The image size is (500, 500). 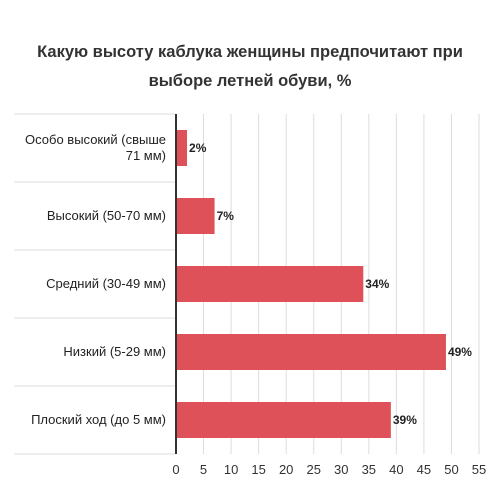 I want to click on chart-title-line-2: выборе летней обуви, %, so click(x=250, y=81).